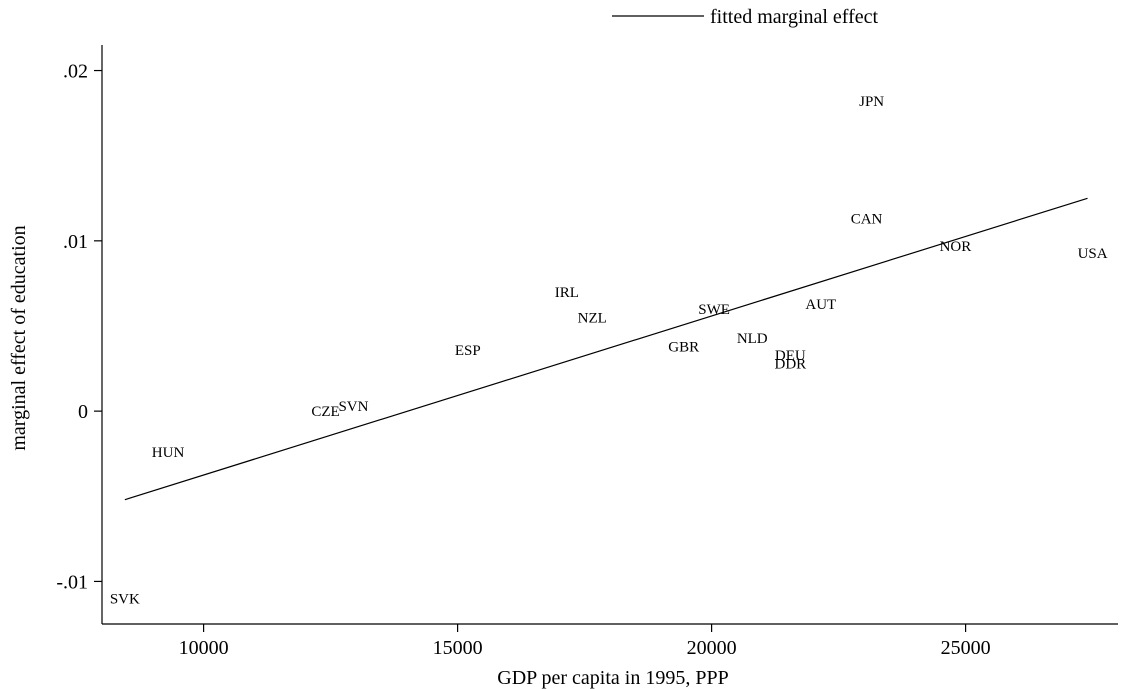  Describe the element at coordinates (1093, 254) in the screenshot. I see `point-label-usa: USA` at that location.